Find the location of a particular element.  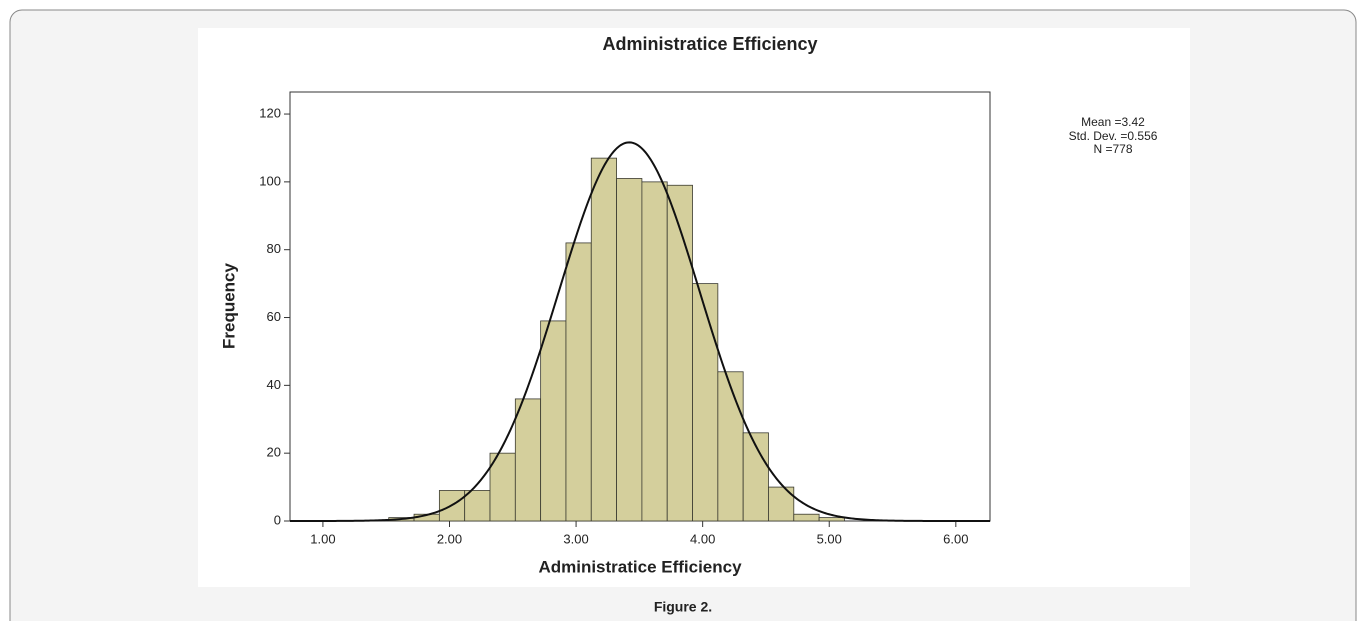

x-tick-label: 3.00 is located at coordinates (575, 538).